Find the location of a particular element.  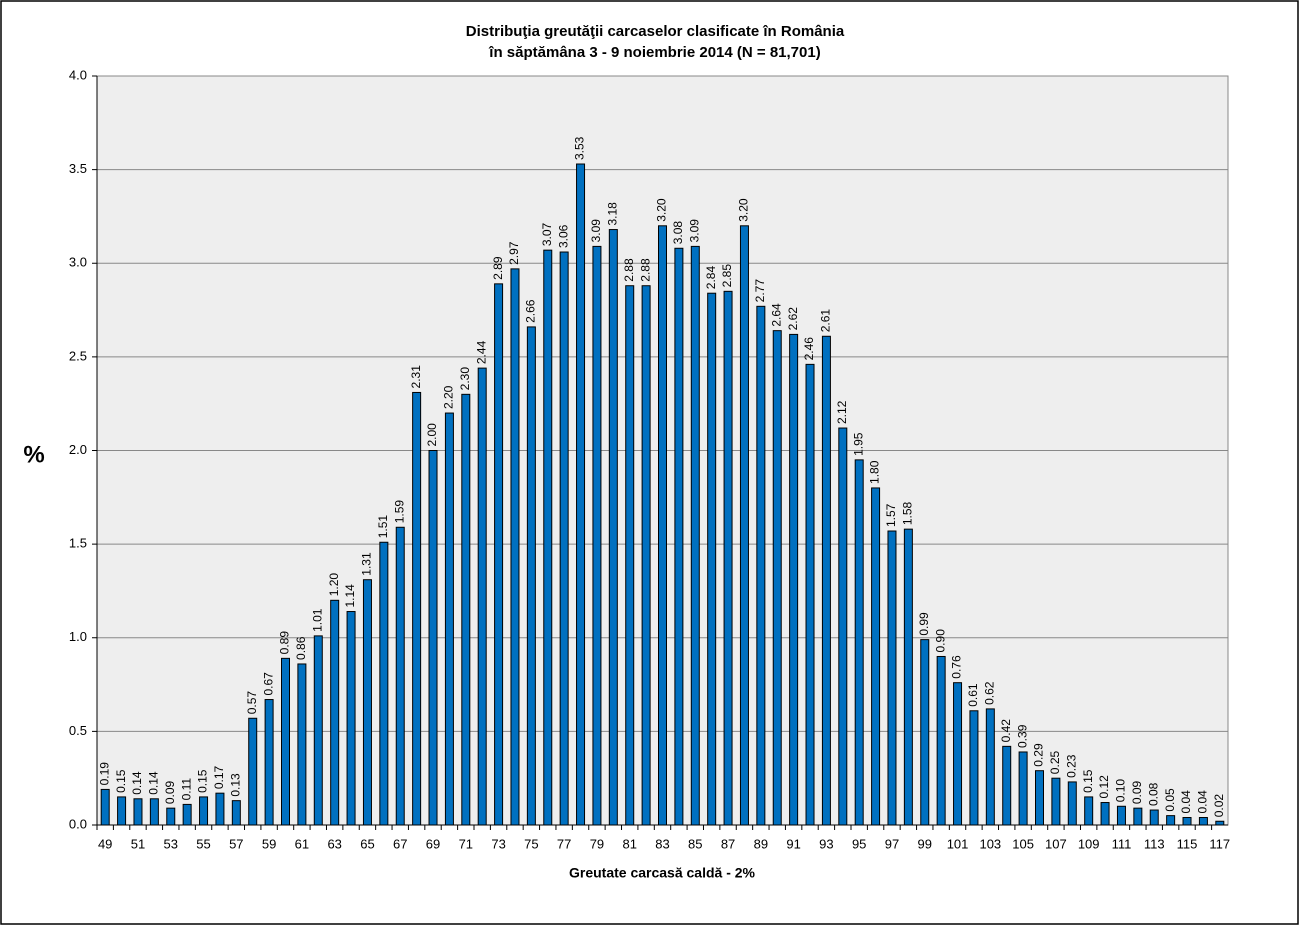

x-tick-label: 83 is located at coordinates (662, 843).